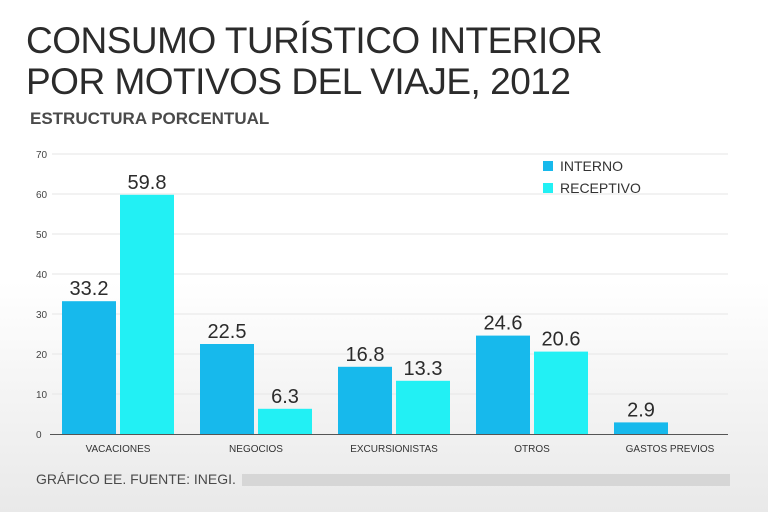 This screenshot has width=768, height=512. I want to click on data-label-receptivo: 20.6, so click(561, 340).